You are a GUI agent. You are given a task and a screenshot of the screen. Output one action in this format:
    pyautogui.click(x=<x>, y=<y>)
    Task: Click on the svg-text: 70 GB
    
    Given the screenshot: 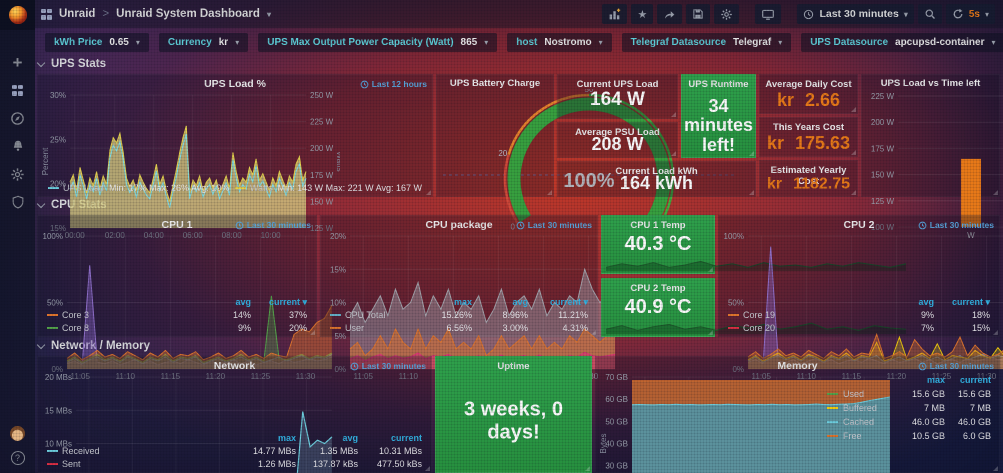 What is the action you would take?
    pyautogui.click(x=616, y=377)
    